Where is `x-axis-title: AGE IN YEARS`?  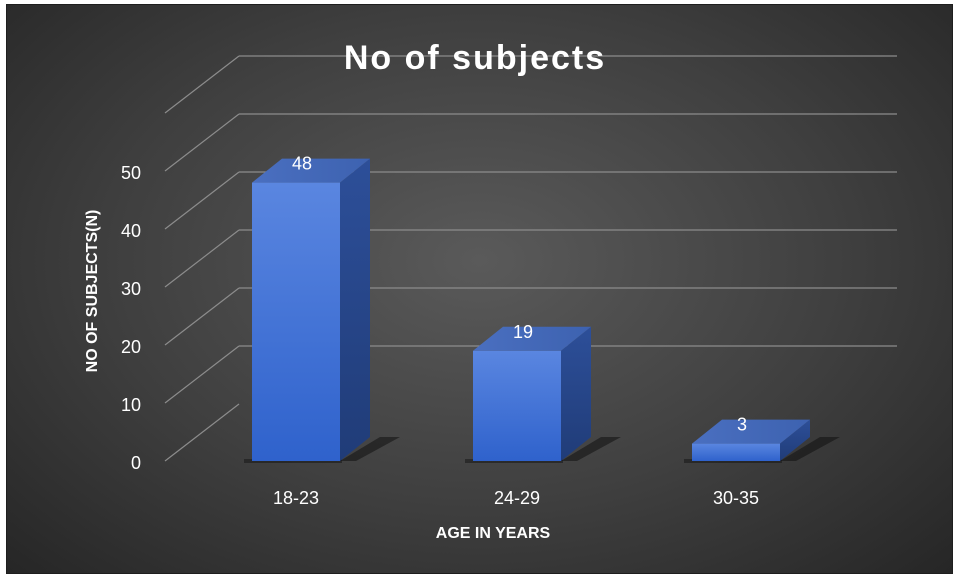
x-axis-title: AGE IN YEARS is located at coordinates (493, 533).